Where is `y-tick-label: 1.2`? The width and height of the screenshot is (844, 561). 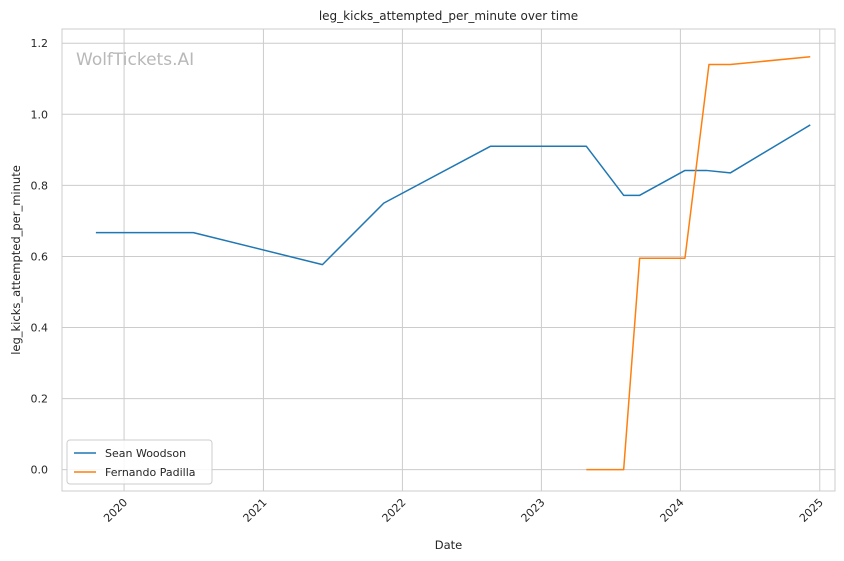 y-tick-label: 1.2 is located at coordinates (40, 43).